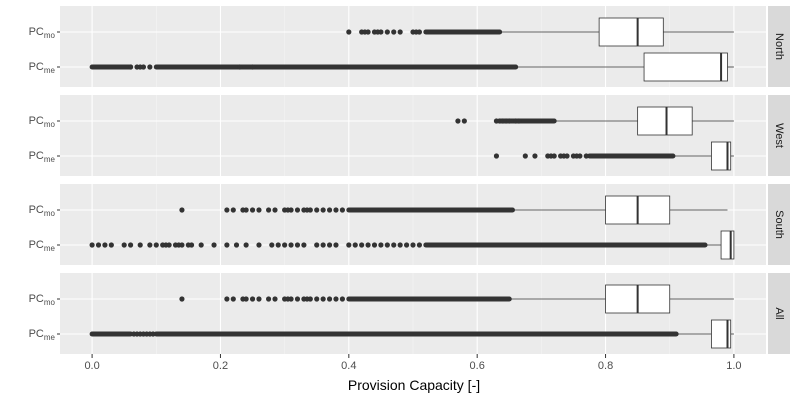 This screenshot has width=800, height=400. I want to click on strip-label: South, so click(779, 224).